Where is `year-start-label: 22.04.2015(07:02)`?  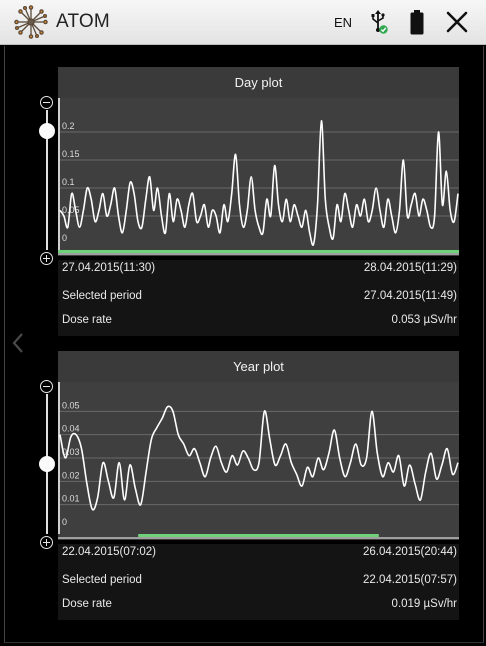
year-start-label: 22.04.2015(07:02) is located at coordinates (109, 552).